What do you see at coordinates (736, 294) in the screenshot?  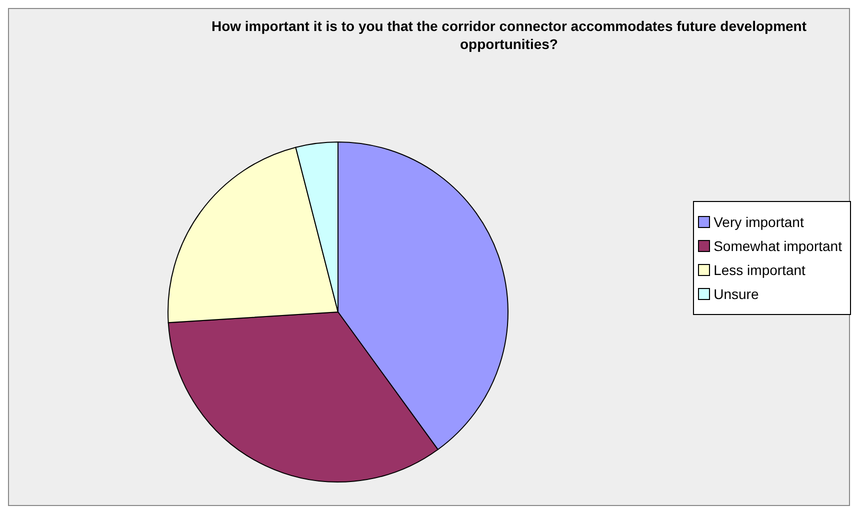 I see `legend-label: Unsure` at bounding box center [736, 294].